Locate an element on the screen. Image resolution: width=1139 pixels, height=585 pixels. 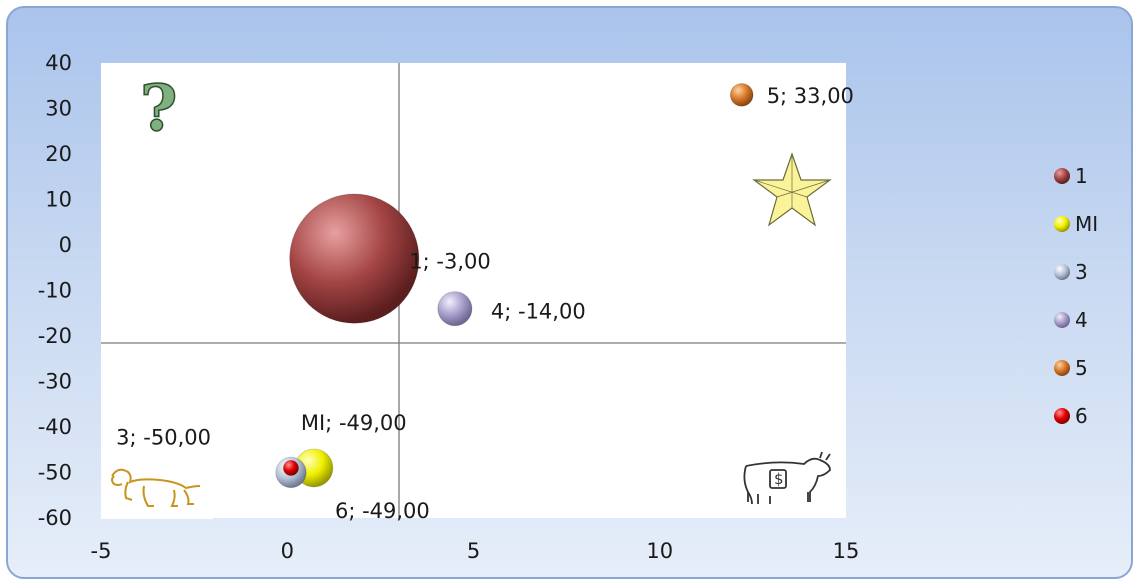
y-axis-ticks: 40 30 20 10 0 -10 -20 -30 -40 -50 -60 is located at coordinates (55, 290).